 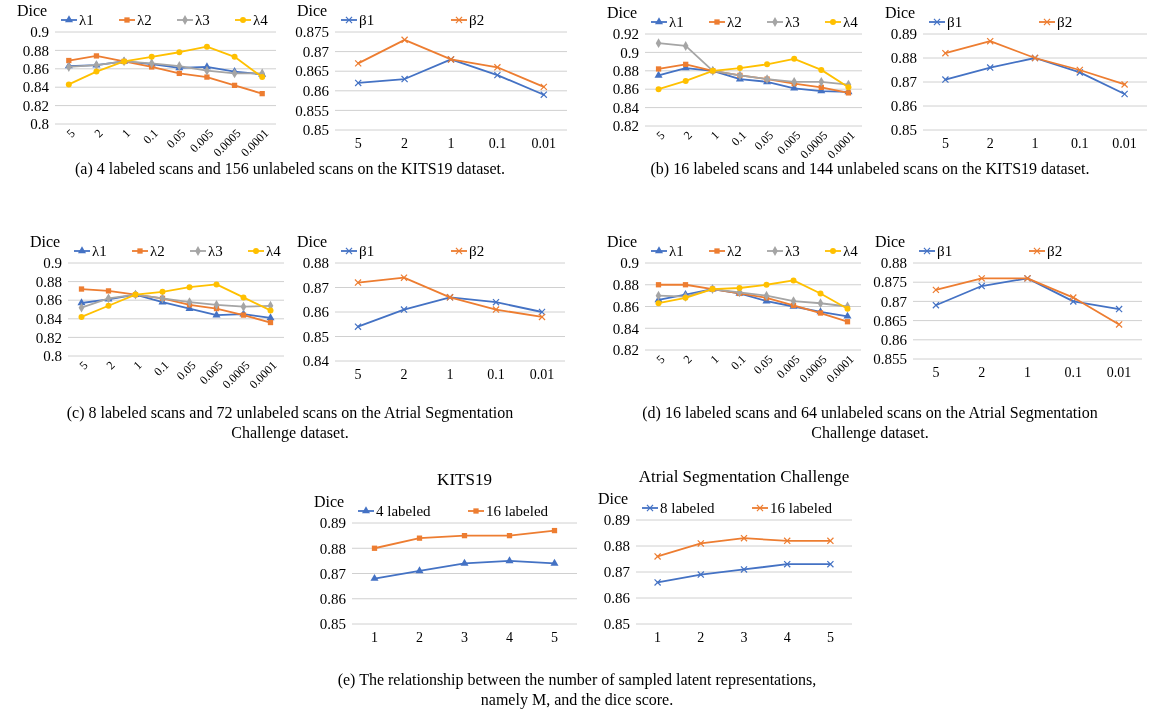 I want to click on text: (e) The relationship between the number of sampled latent representations, namely M, and the dice score., so click(x=577, y=690).